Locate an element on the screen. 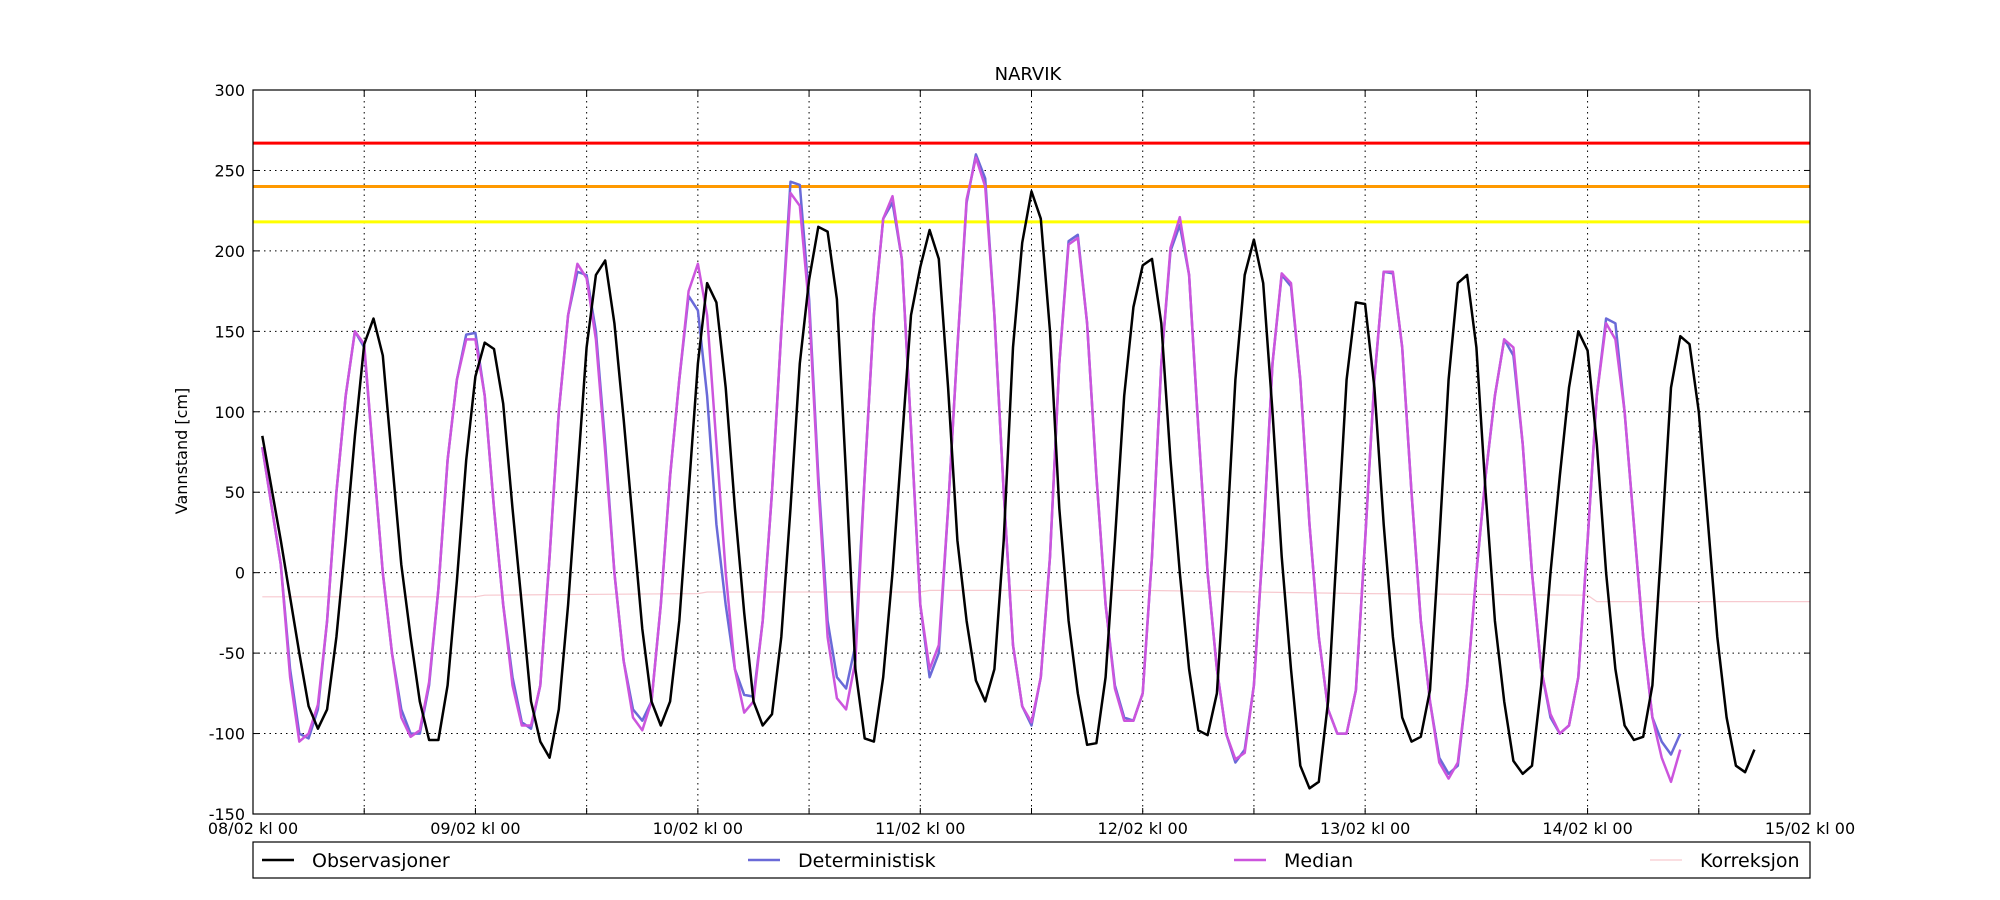 This screenshot has width=2000, height=900. y-tick-label: 0 is located at coordinates (240, 573).